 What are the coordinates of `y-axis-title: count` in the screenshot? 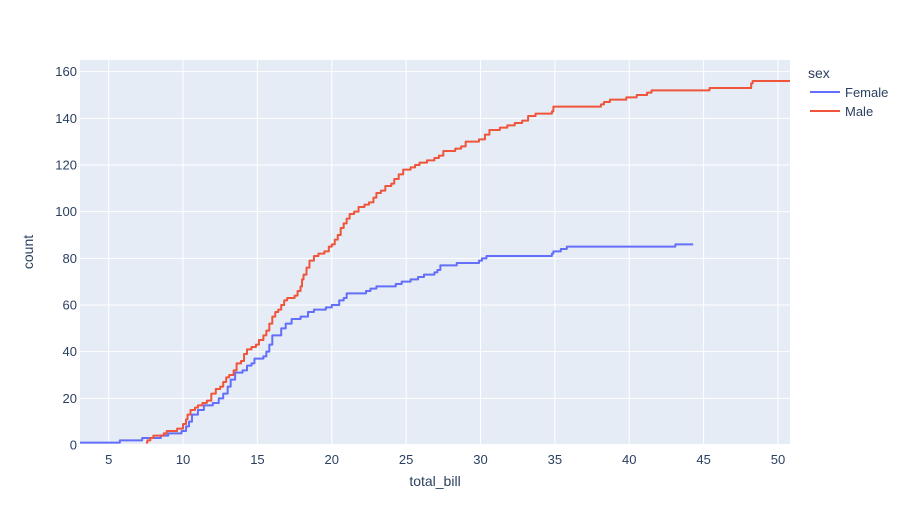 It's located at (28, 252).